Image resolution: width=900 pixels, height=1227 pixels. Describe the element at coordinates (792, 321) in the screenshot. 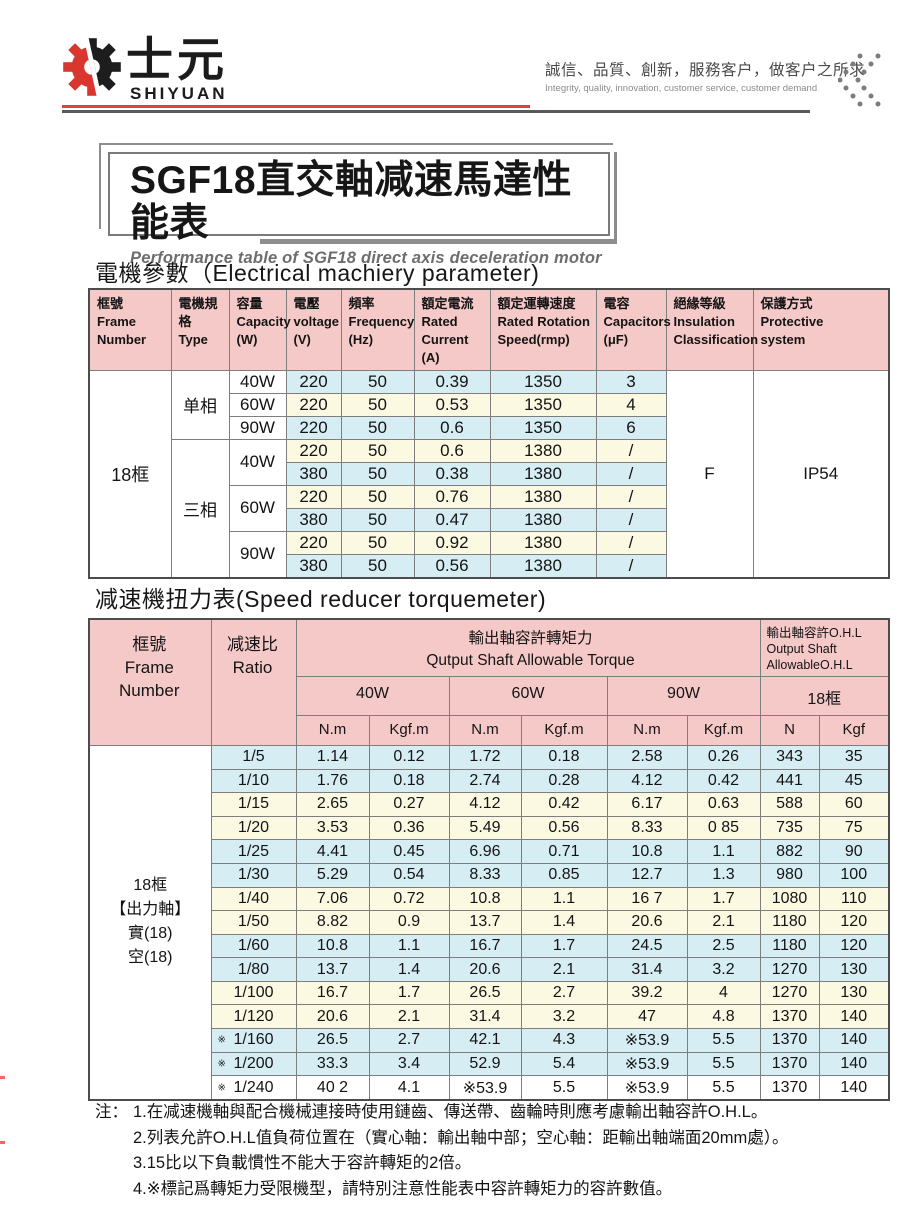

I see `column-header-line: Protective` at that location.